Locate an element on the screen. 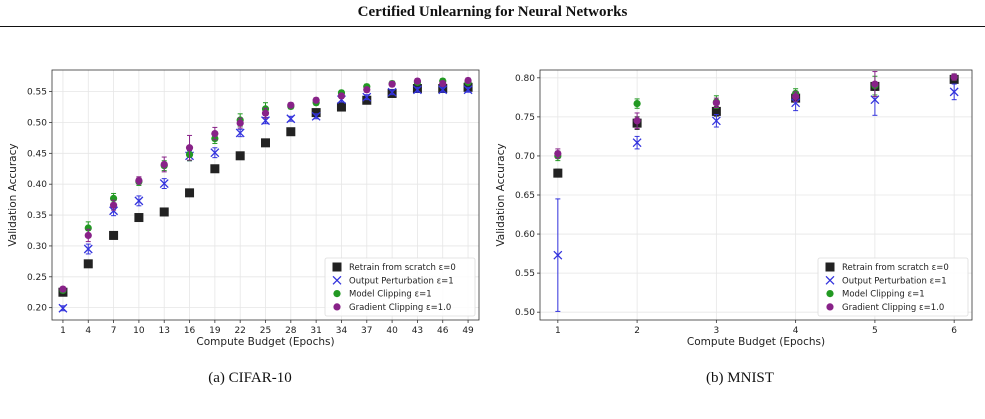  chart-a-ytick-label: 0.40 is located at coordinates (37, 185).